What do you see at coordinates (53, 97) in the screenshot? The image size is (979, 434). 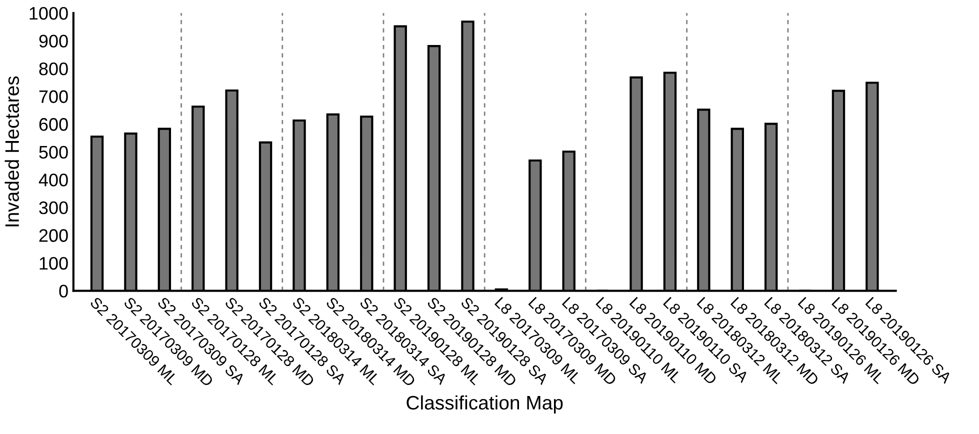 I see `y-tick-label: 700` at bounding box center [53, 97].